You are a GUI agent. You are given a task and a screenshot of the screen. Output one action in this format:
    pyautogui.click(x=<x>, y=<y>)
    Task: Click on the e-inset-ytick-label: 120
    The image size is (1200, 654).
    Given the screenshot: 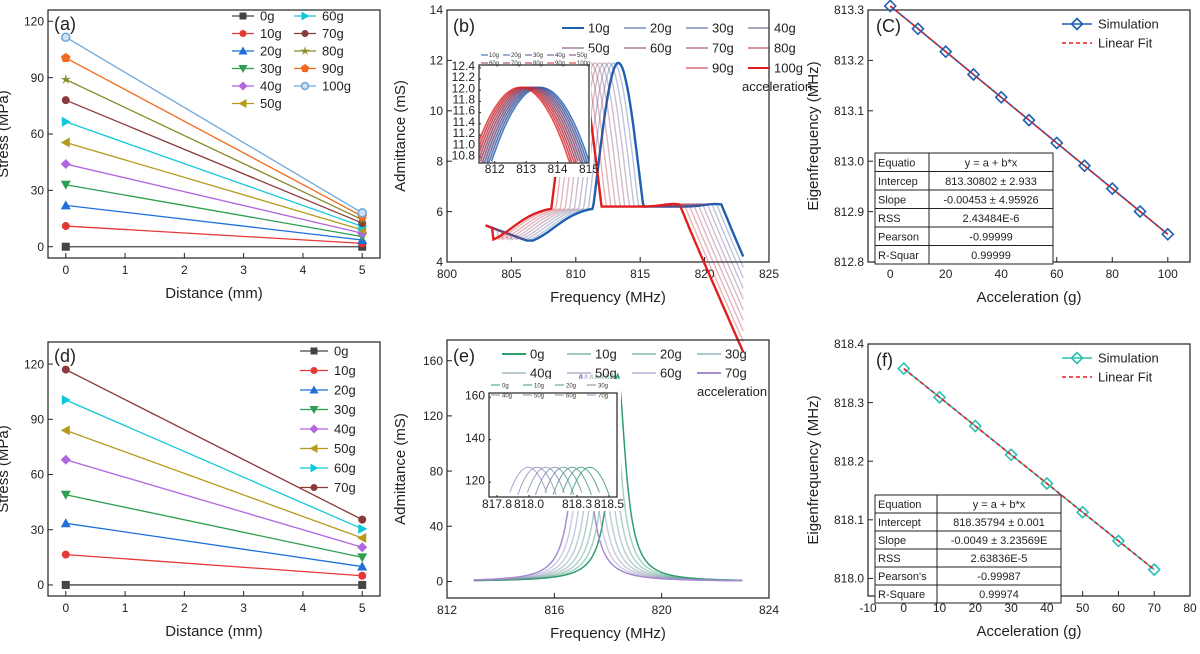 What is the action you would take?
    pyautogui.click(x=475, y=481)
    